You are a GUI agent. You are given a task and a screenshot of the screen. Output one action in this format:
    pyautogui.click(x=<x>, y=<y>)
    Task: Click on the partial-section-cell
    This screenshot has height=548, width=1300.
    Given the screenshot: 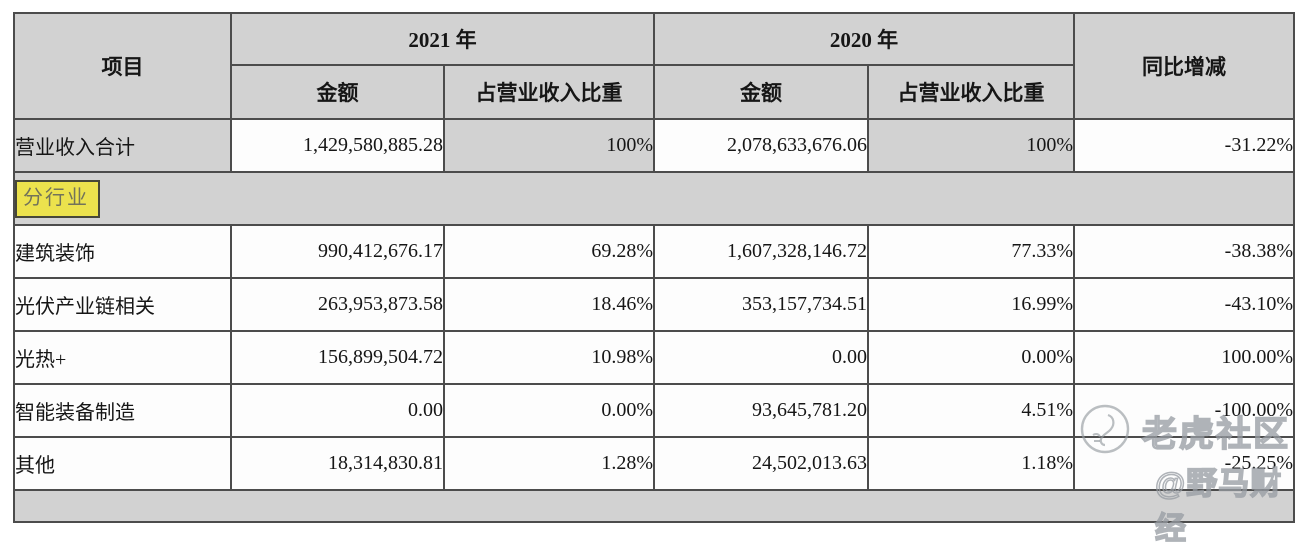 What is the action you would take?
    pyautogui.click(x=654, y=506)
    